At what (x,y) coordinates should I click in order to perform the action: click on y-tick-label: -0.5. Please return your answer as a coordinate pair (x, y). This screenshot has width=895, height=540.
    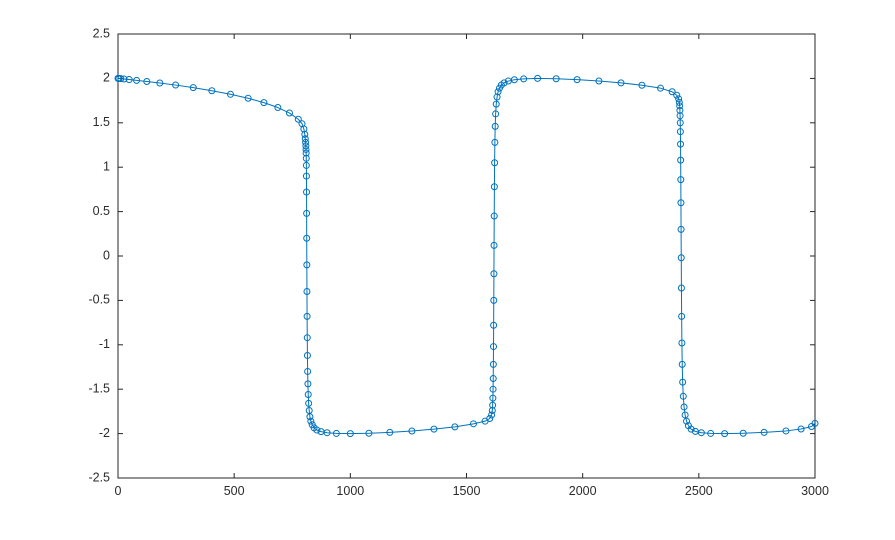
    Looking at the image, I should click on (99, 300).